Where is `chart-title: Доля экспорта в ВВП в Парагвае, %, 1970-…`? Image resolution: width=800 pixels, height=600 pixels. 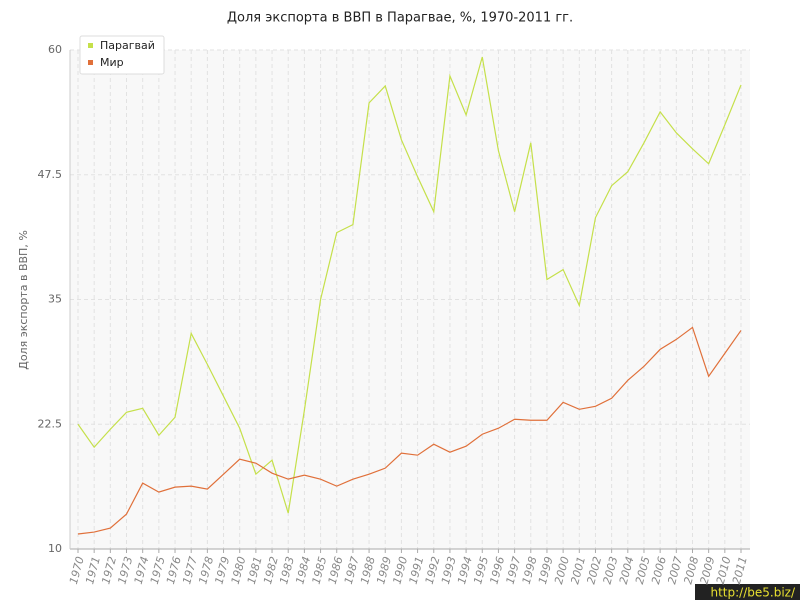 chart-title: Доля экспорта в ВВП в Парагвае, %, 1970-… is located at coordinates (400, 18).